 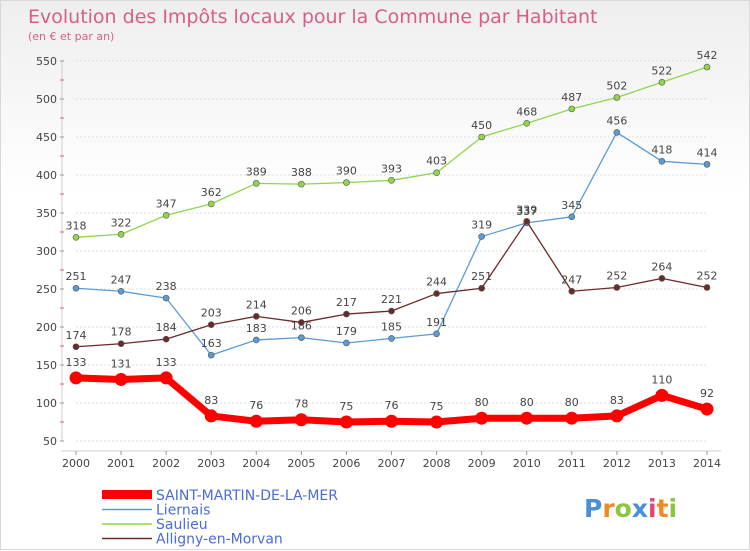 I want to click on data-label: 542, so click(x=707, y=55).